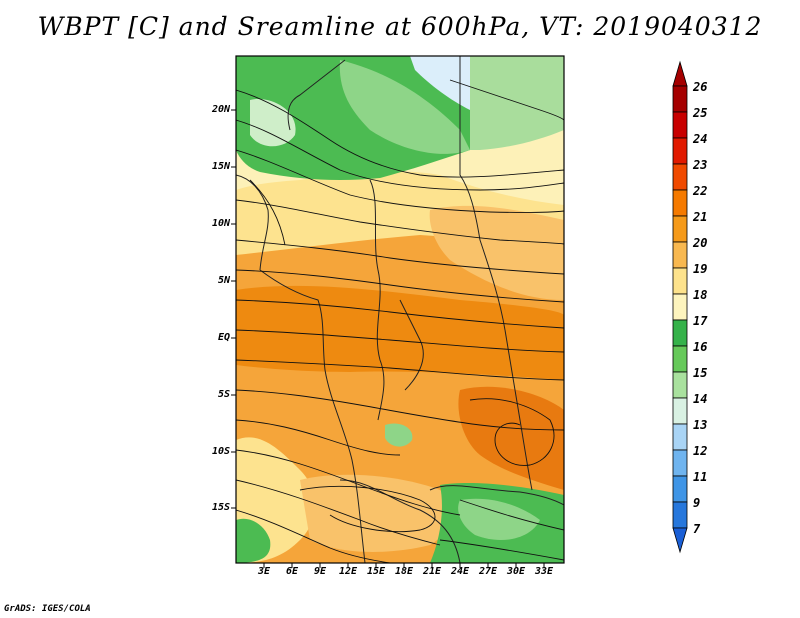  Describe the element at coordinates (700, 477) in the screenshot. I see `colorbar-label: 11` at that location.